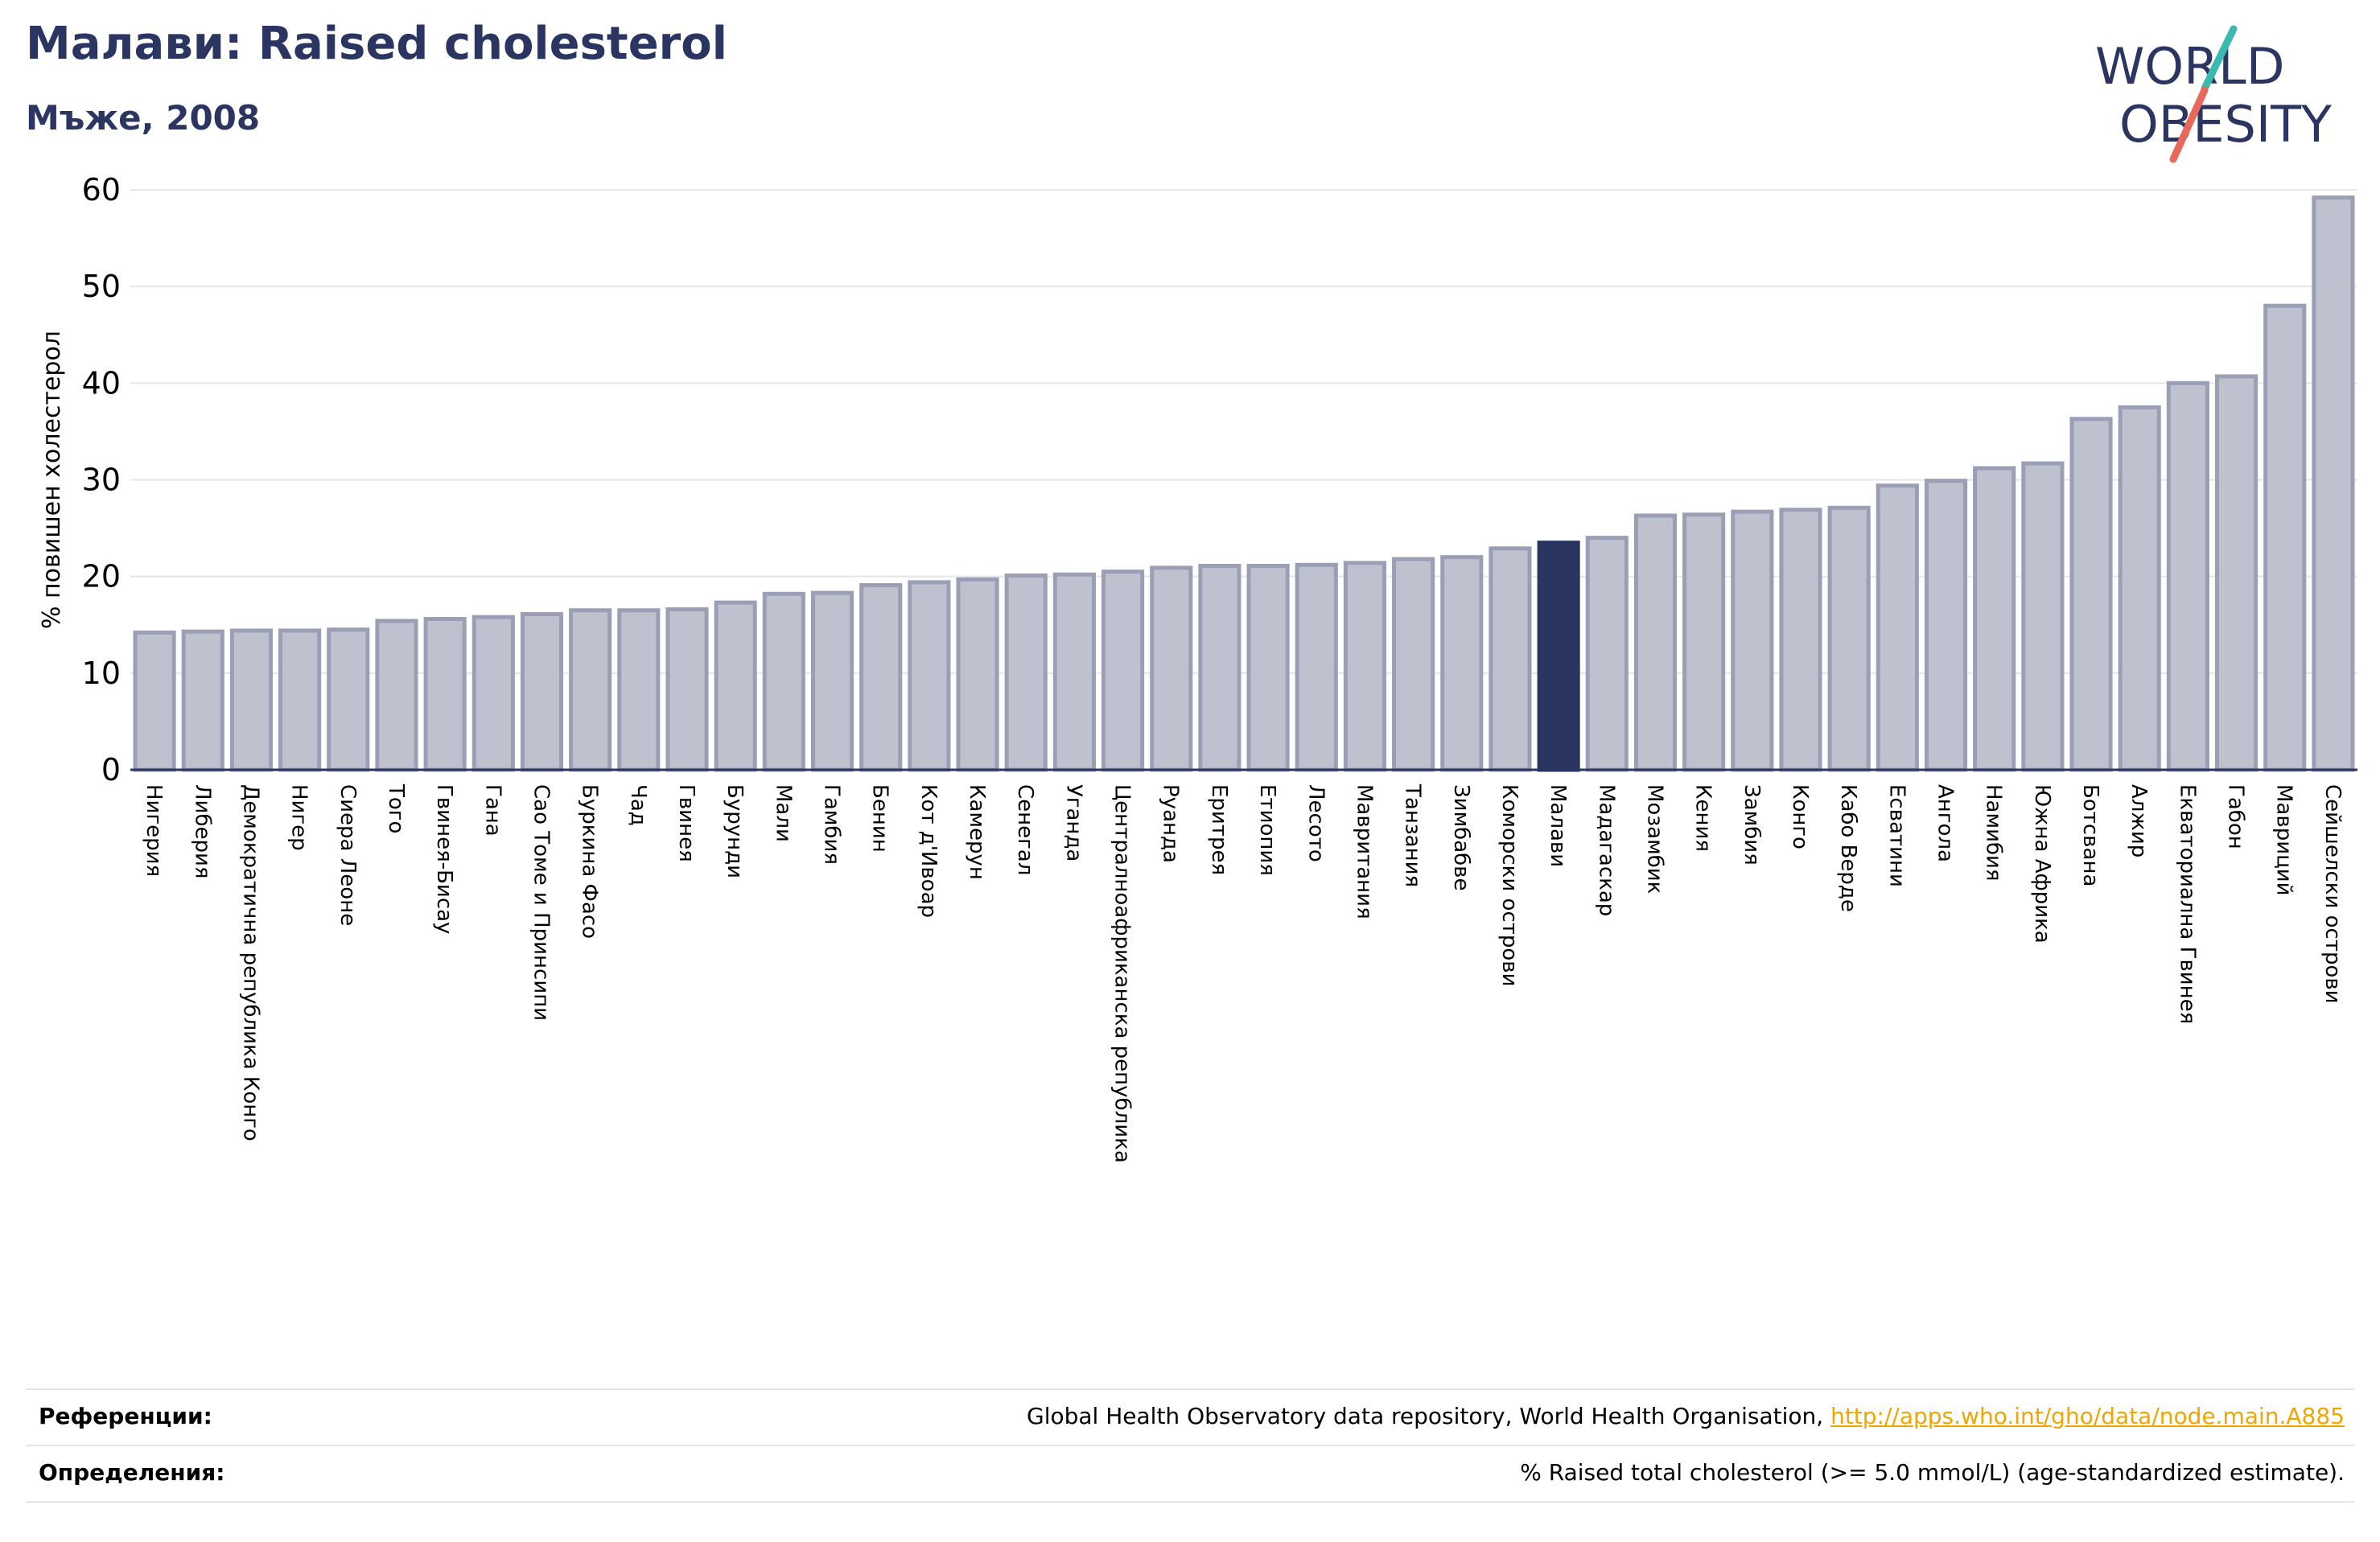 Image resolution: width=2380 pixels, height=1542 pixels. Describe the element at coordinates (2236, 816) in the screenshot. I see `x-tick-label: Габон` at that location.